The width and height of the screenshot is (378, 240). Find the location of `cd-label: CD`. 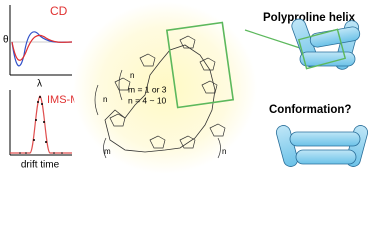

cd-label: CD is located at coordinates (59, 11).